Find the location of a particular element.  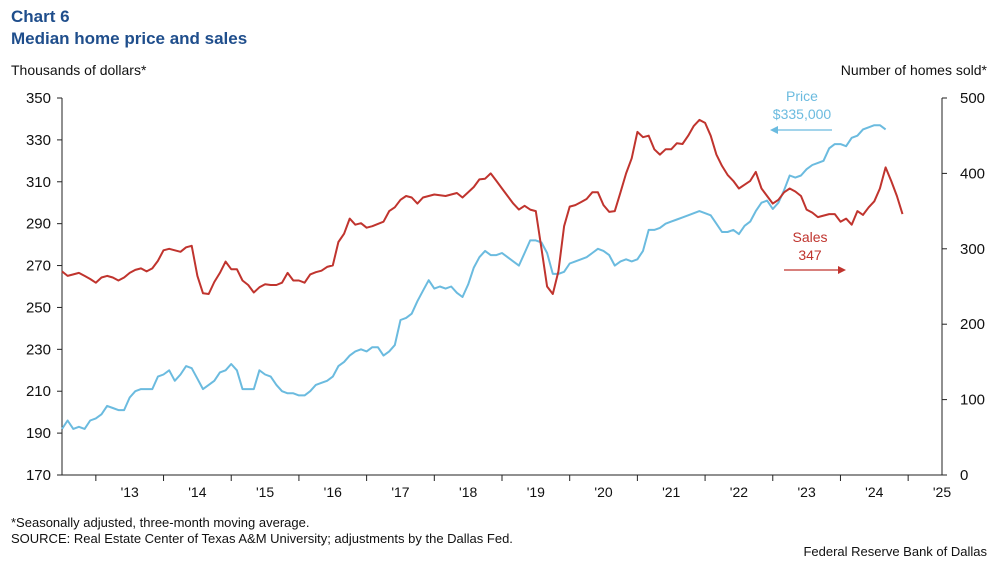

x-tick-label: '15 is located at coordinates (265, 492).